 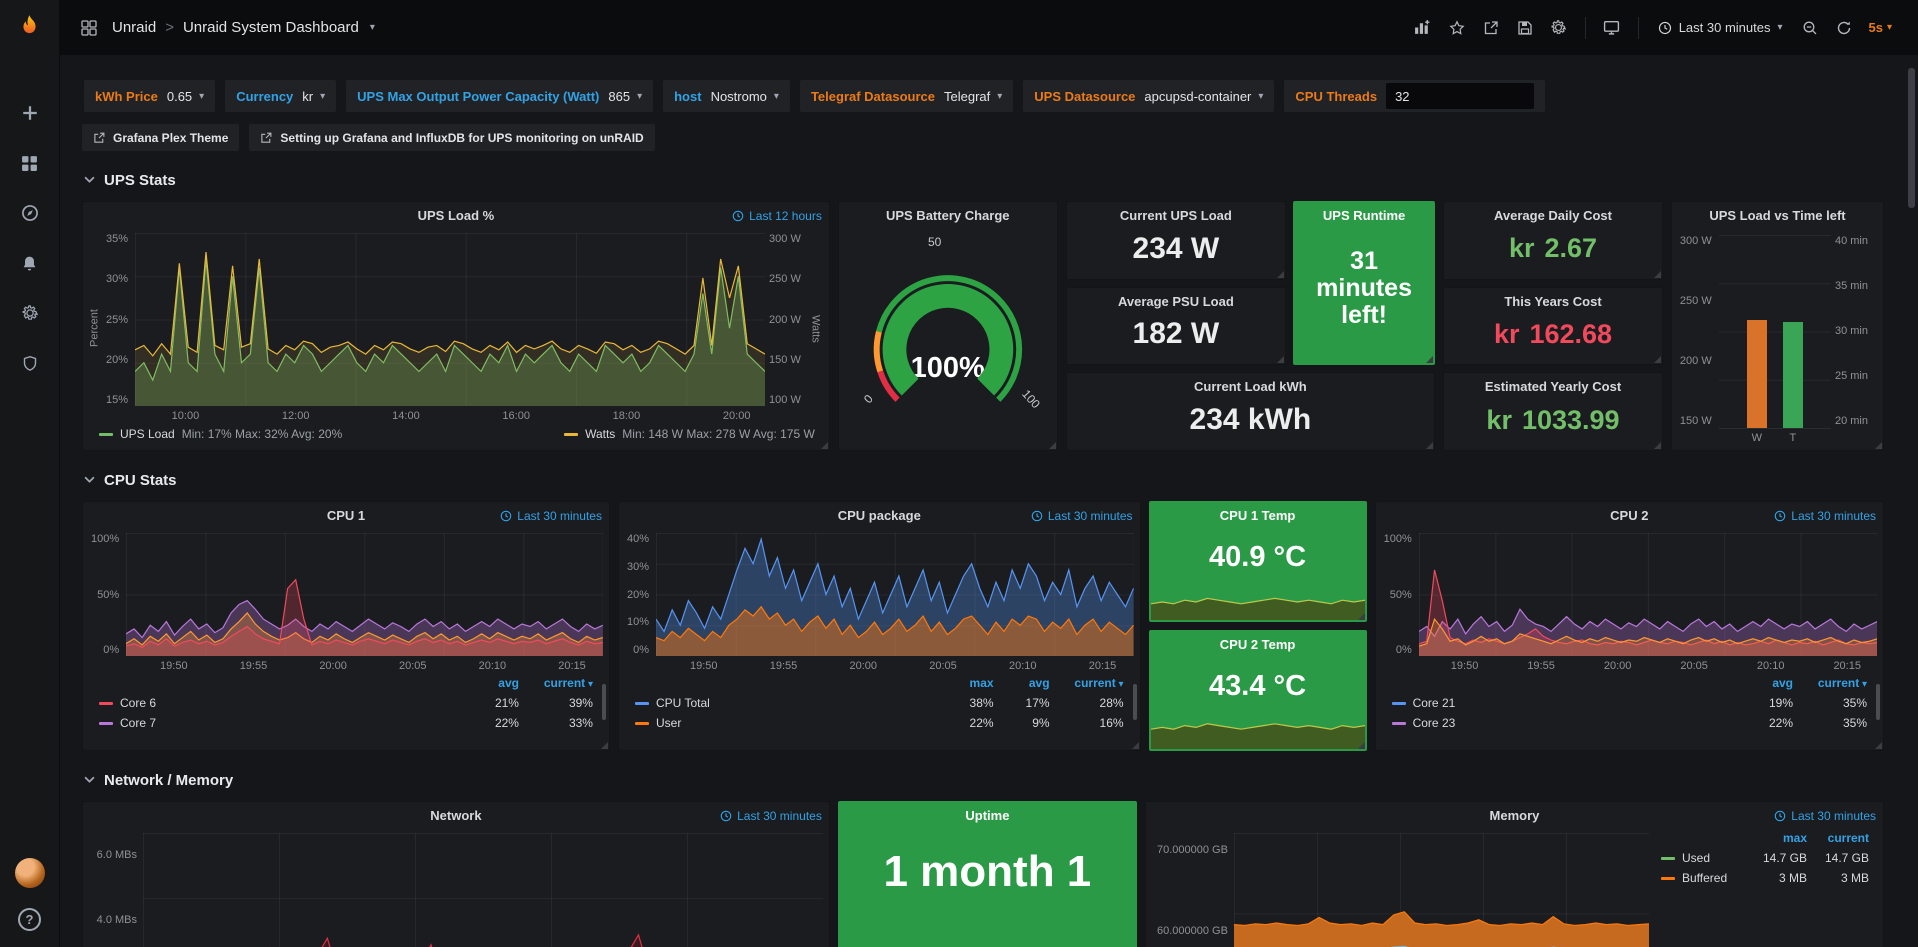 What do you see at coordinates (984, 480) in the screenshot?
I see `section-cpu-stats: CPU Stats` at bounding box center [984, 480].